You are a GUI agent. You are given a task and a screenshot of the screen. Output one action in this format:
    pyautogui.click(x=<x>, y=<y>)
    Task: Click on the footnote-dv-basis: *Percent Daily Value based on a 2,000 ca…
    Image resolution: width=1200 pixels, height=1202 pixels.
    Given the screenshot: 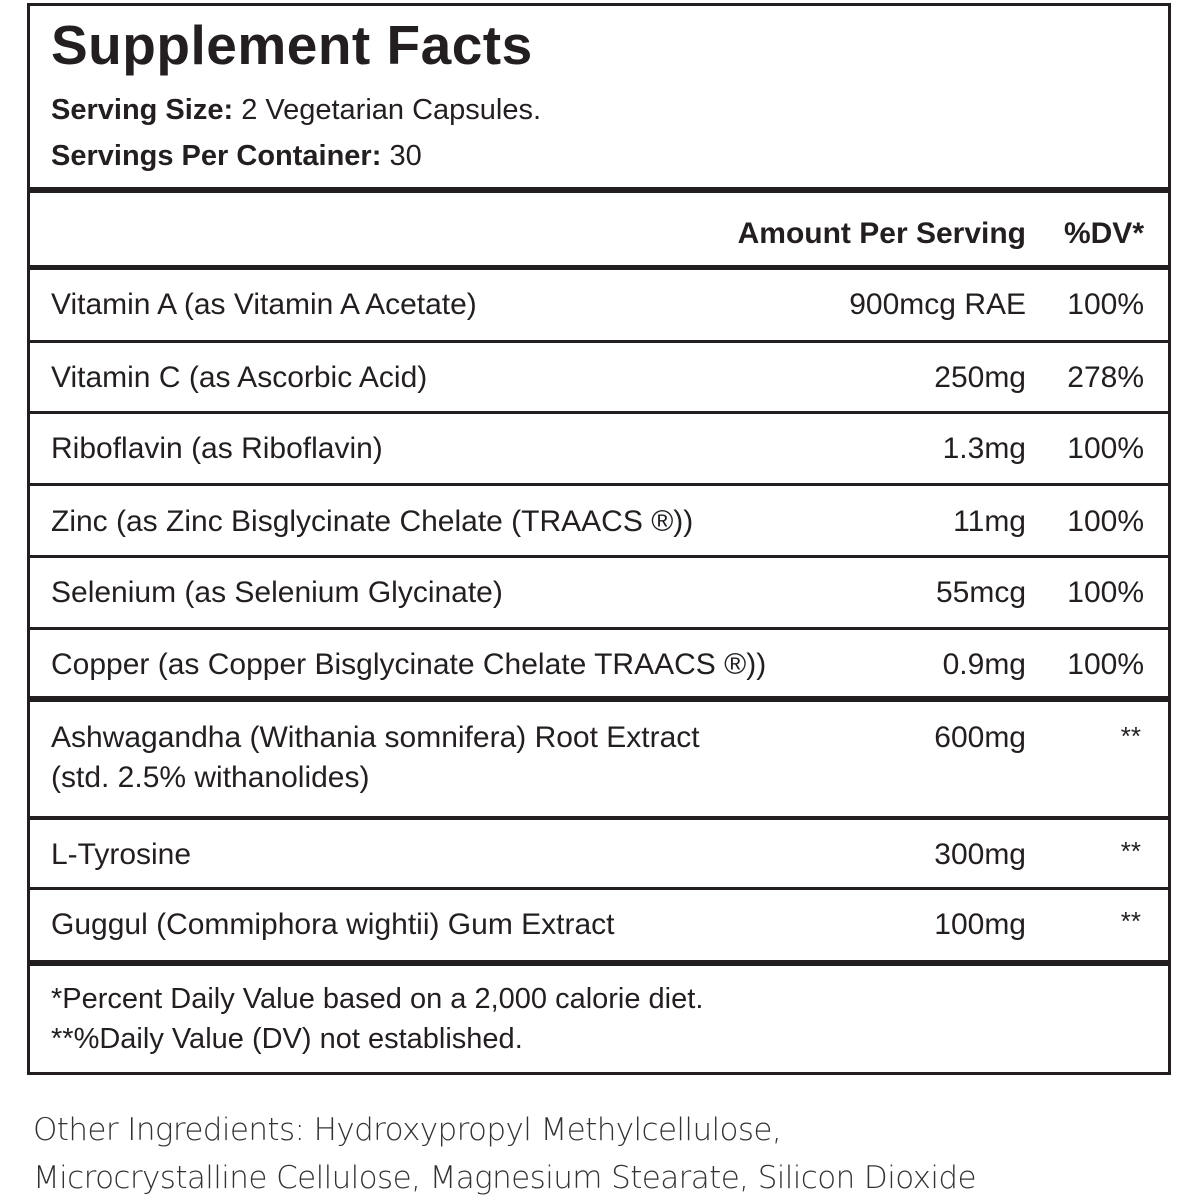 What is the action you would take?
    pyautogui.click(x=377, y=999)
    